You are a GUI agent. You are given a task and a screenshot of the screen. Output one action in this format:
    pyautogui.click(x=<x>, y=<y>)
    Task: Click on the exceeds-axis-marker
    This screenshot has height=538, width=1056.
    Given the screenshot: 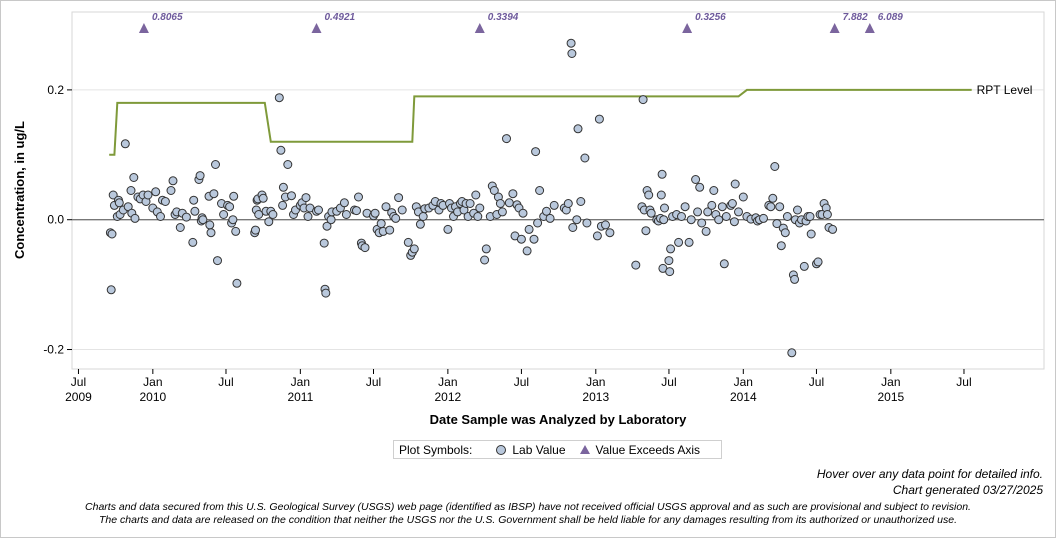 What is the action you would take?
    pyautogui.click(x=687, y=28)
    